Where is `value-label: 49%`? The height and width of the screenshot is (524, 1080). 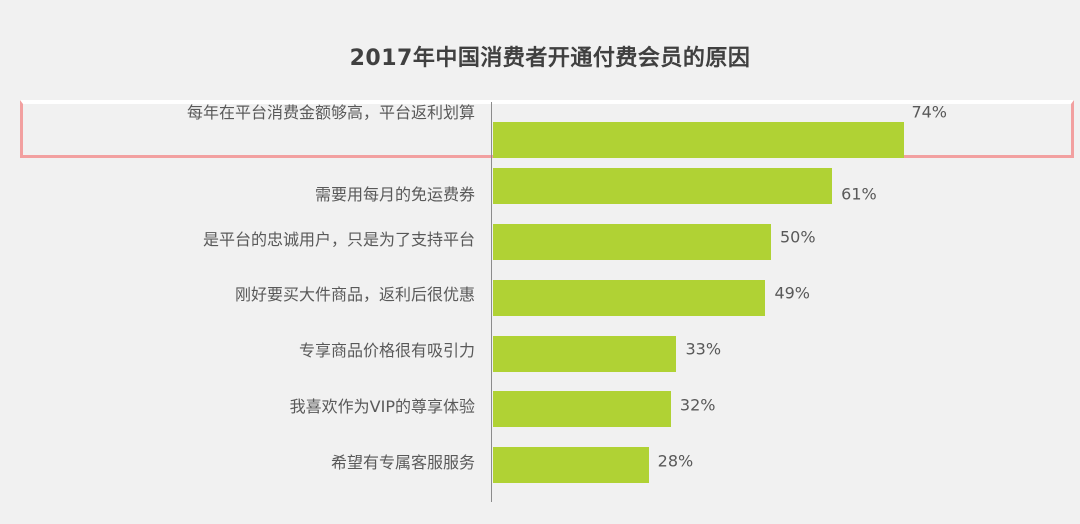
value-label: 49% is located at coordinates (792, 293).